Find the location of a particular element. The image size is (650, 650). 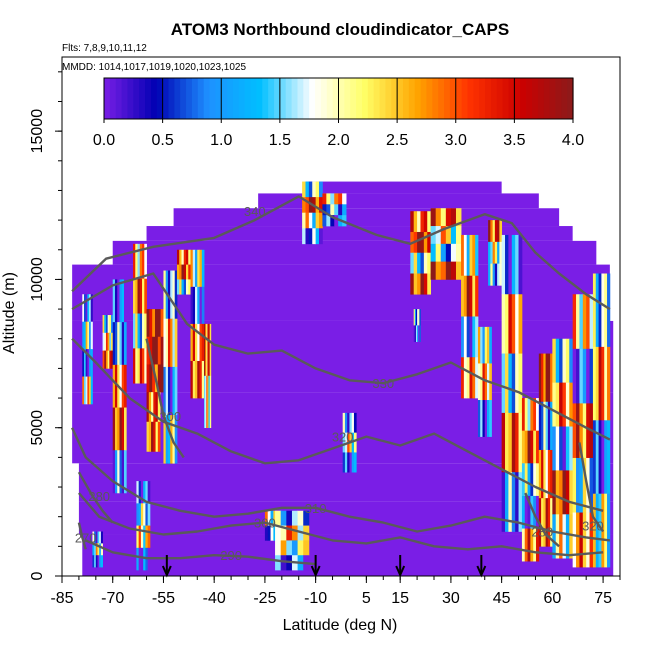

x-tick-label: -40 is located at coordinates (214, 598).